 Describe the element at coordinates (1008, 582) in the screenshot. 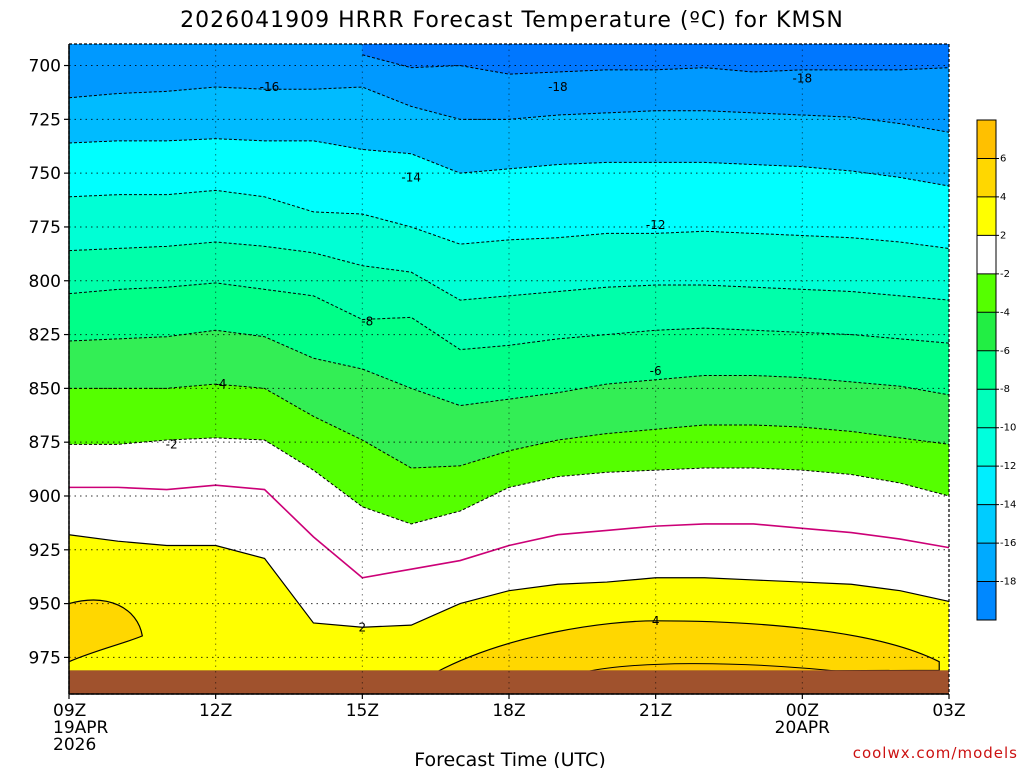

I see `colorbar-label: -18` at that location.